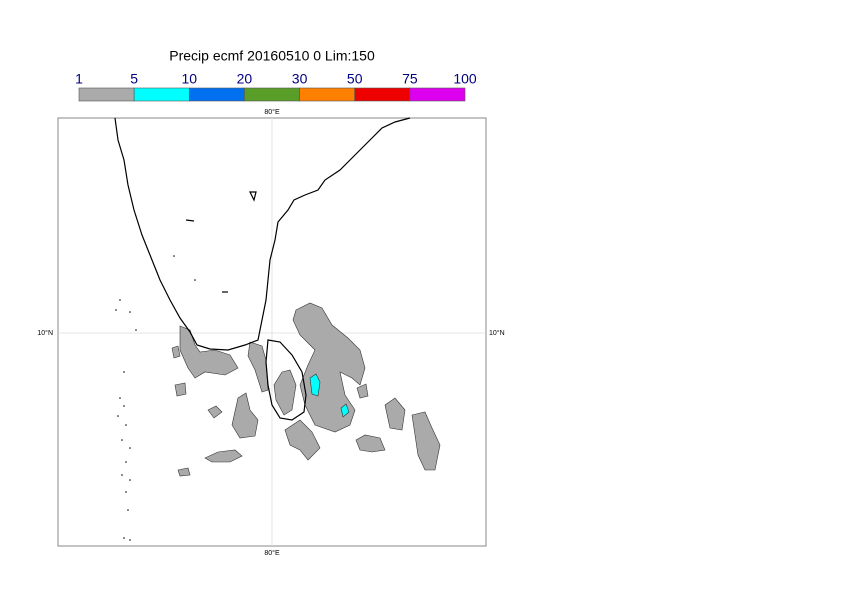  What do you see at coordinates (189, 79) in the screenshot?
I see `colorbar-label: 10` at bounding box center [189, 79].